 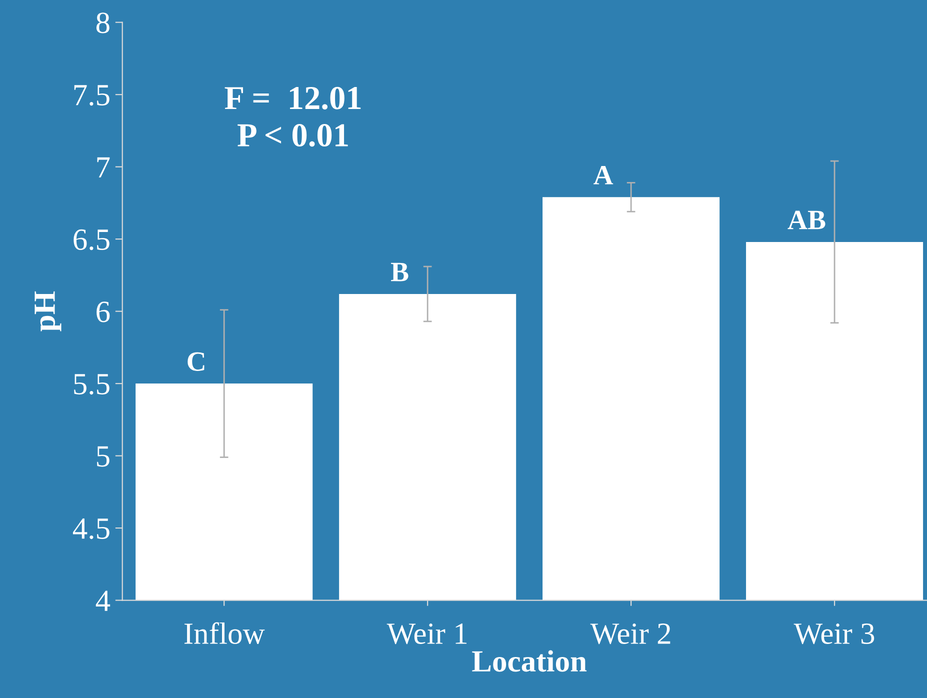 I want to click on y-tick-label: 6, so click(x=103, y=312).